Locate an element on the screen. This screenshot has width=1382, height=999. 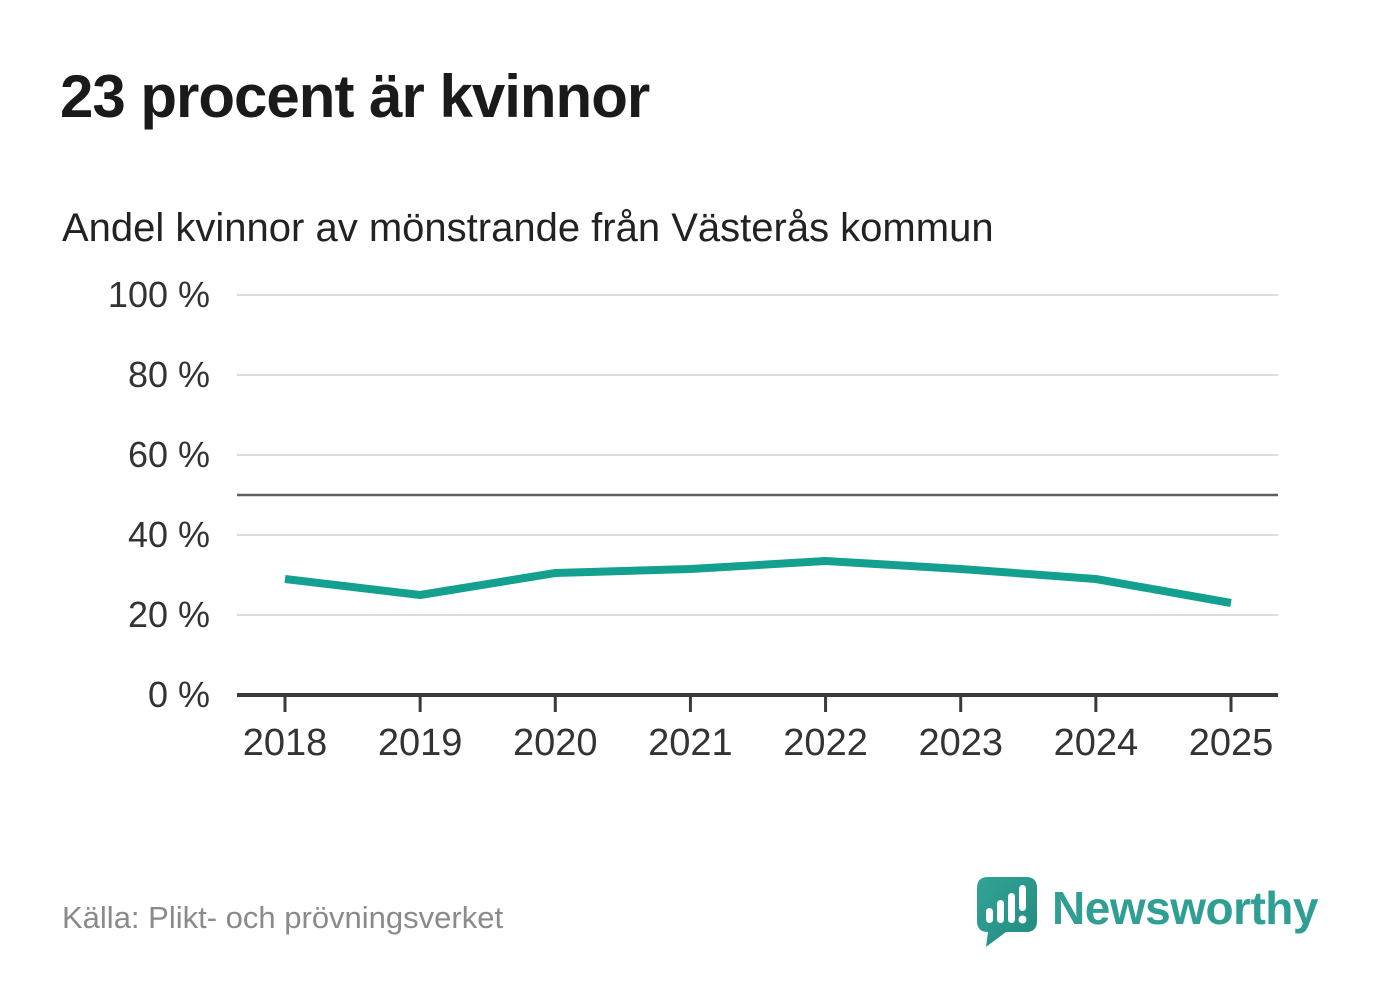
data-line is located at coordinates (758, 582).